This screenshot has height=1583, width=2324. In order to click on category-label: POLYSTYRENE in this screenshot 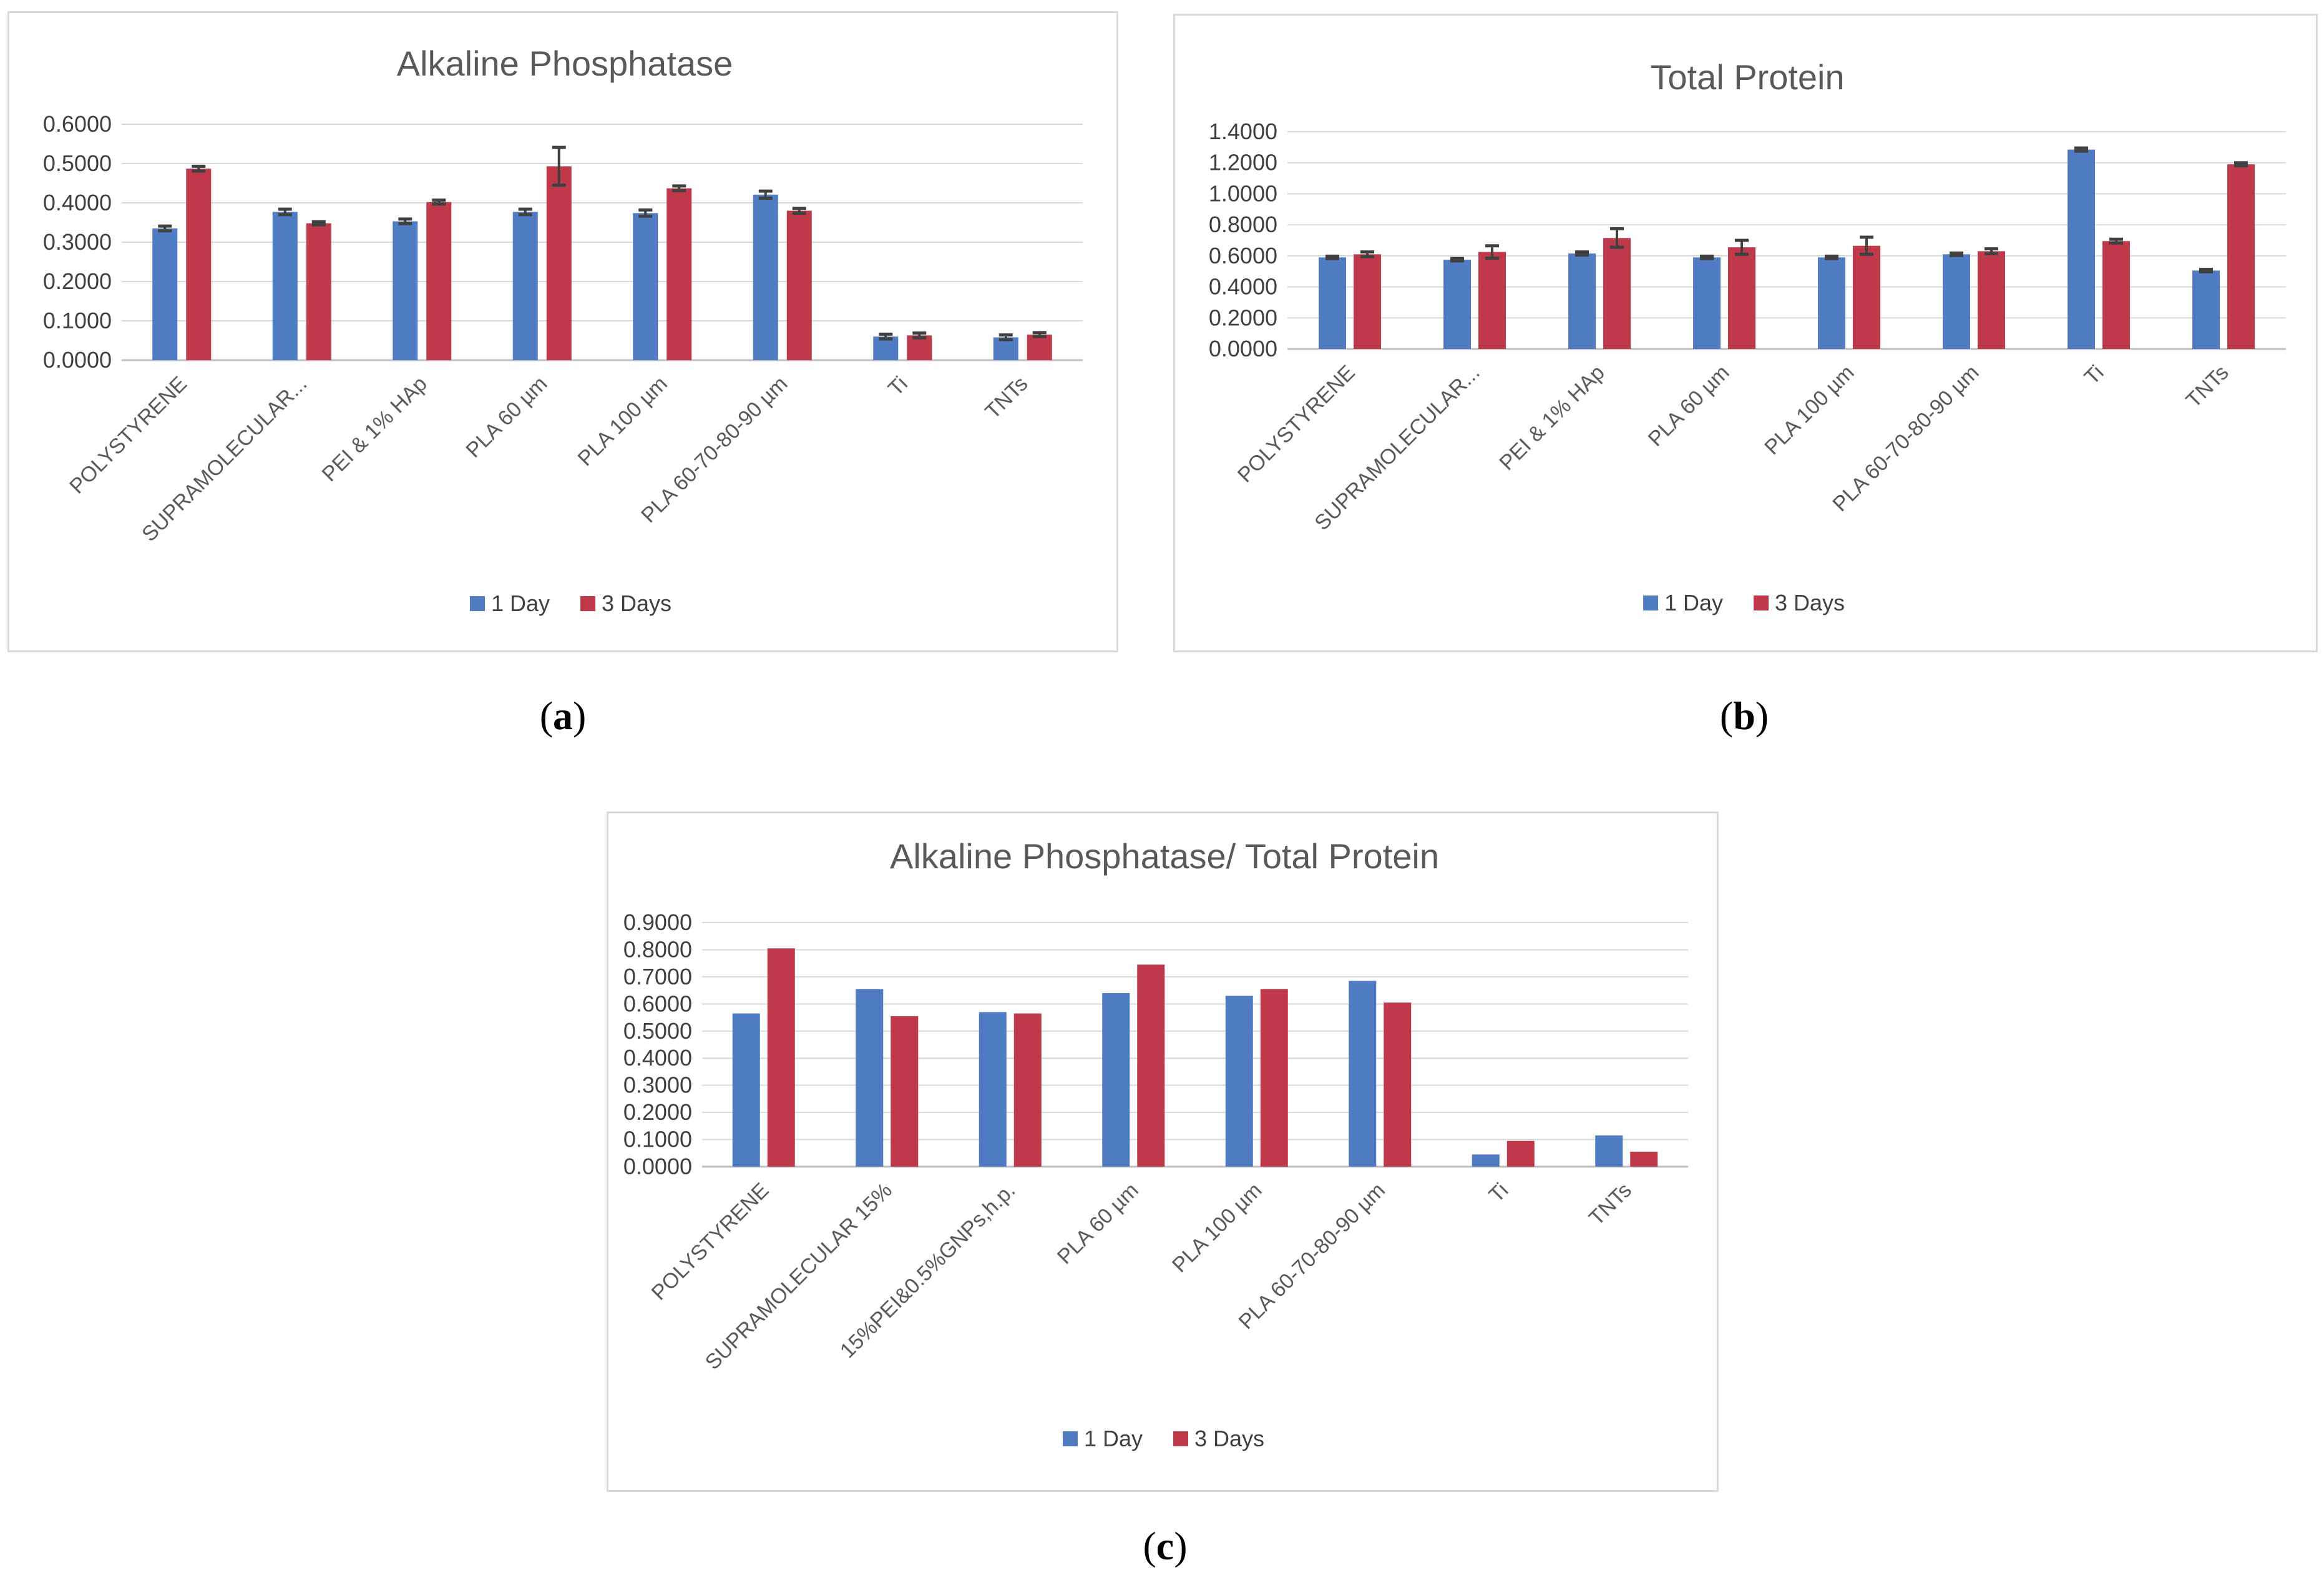, I will do `click(1296, 424)`.